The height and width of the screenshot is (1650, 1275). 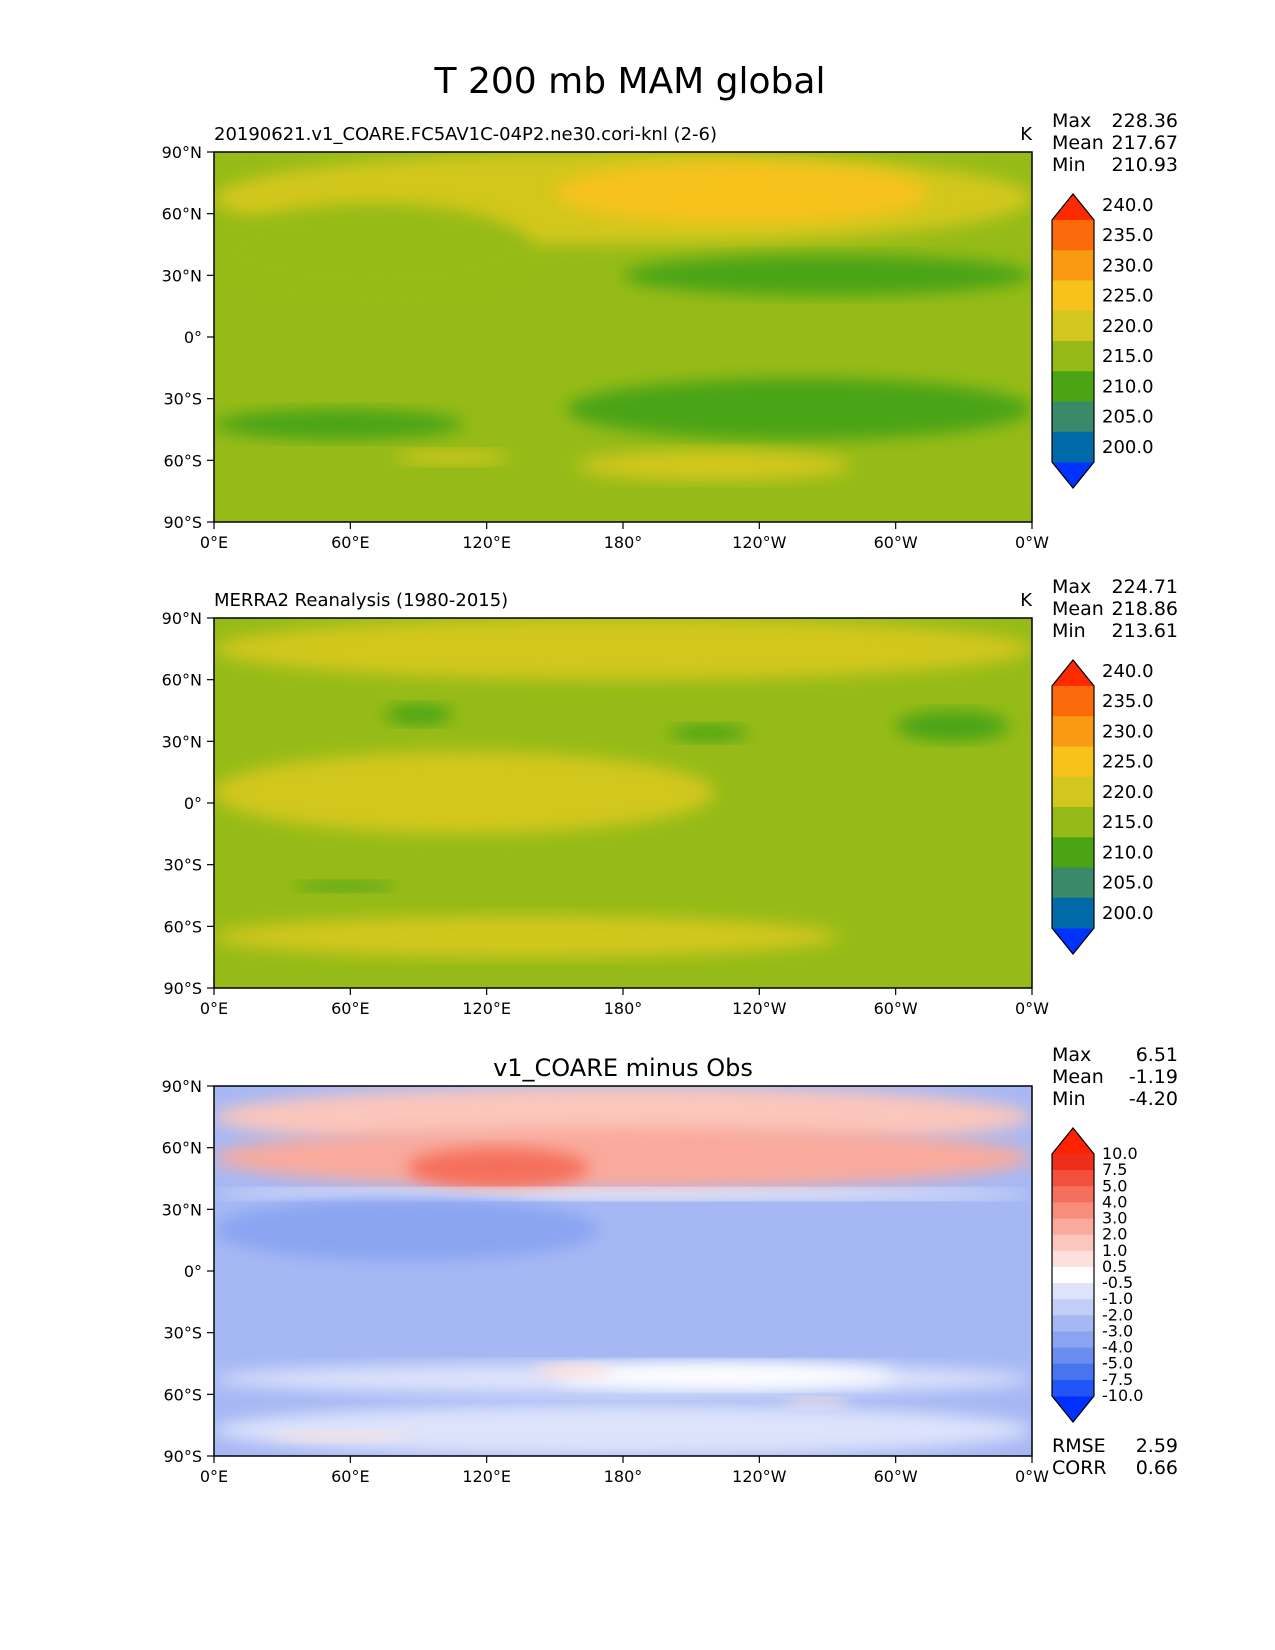 I want to click on colorbar-level-label: 10.0, so click(x=1120, y=1153).